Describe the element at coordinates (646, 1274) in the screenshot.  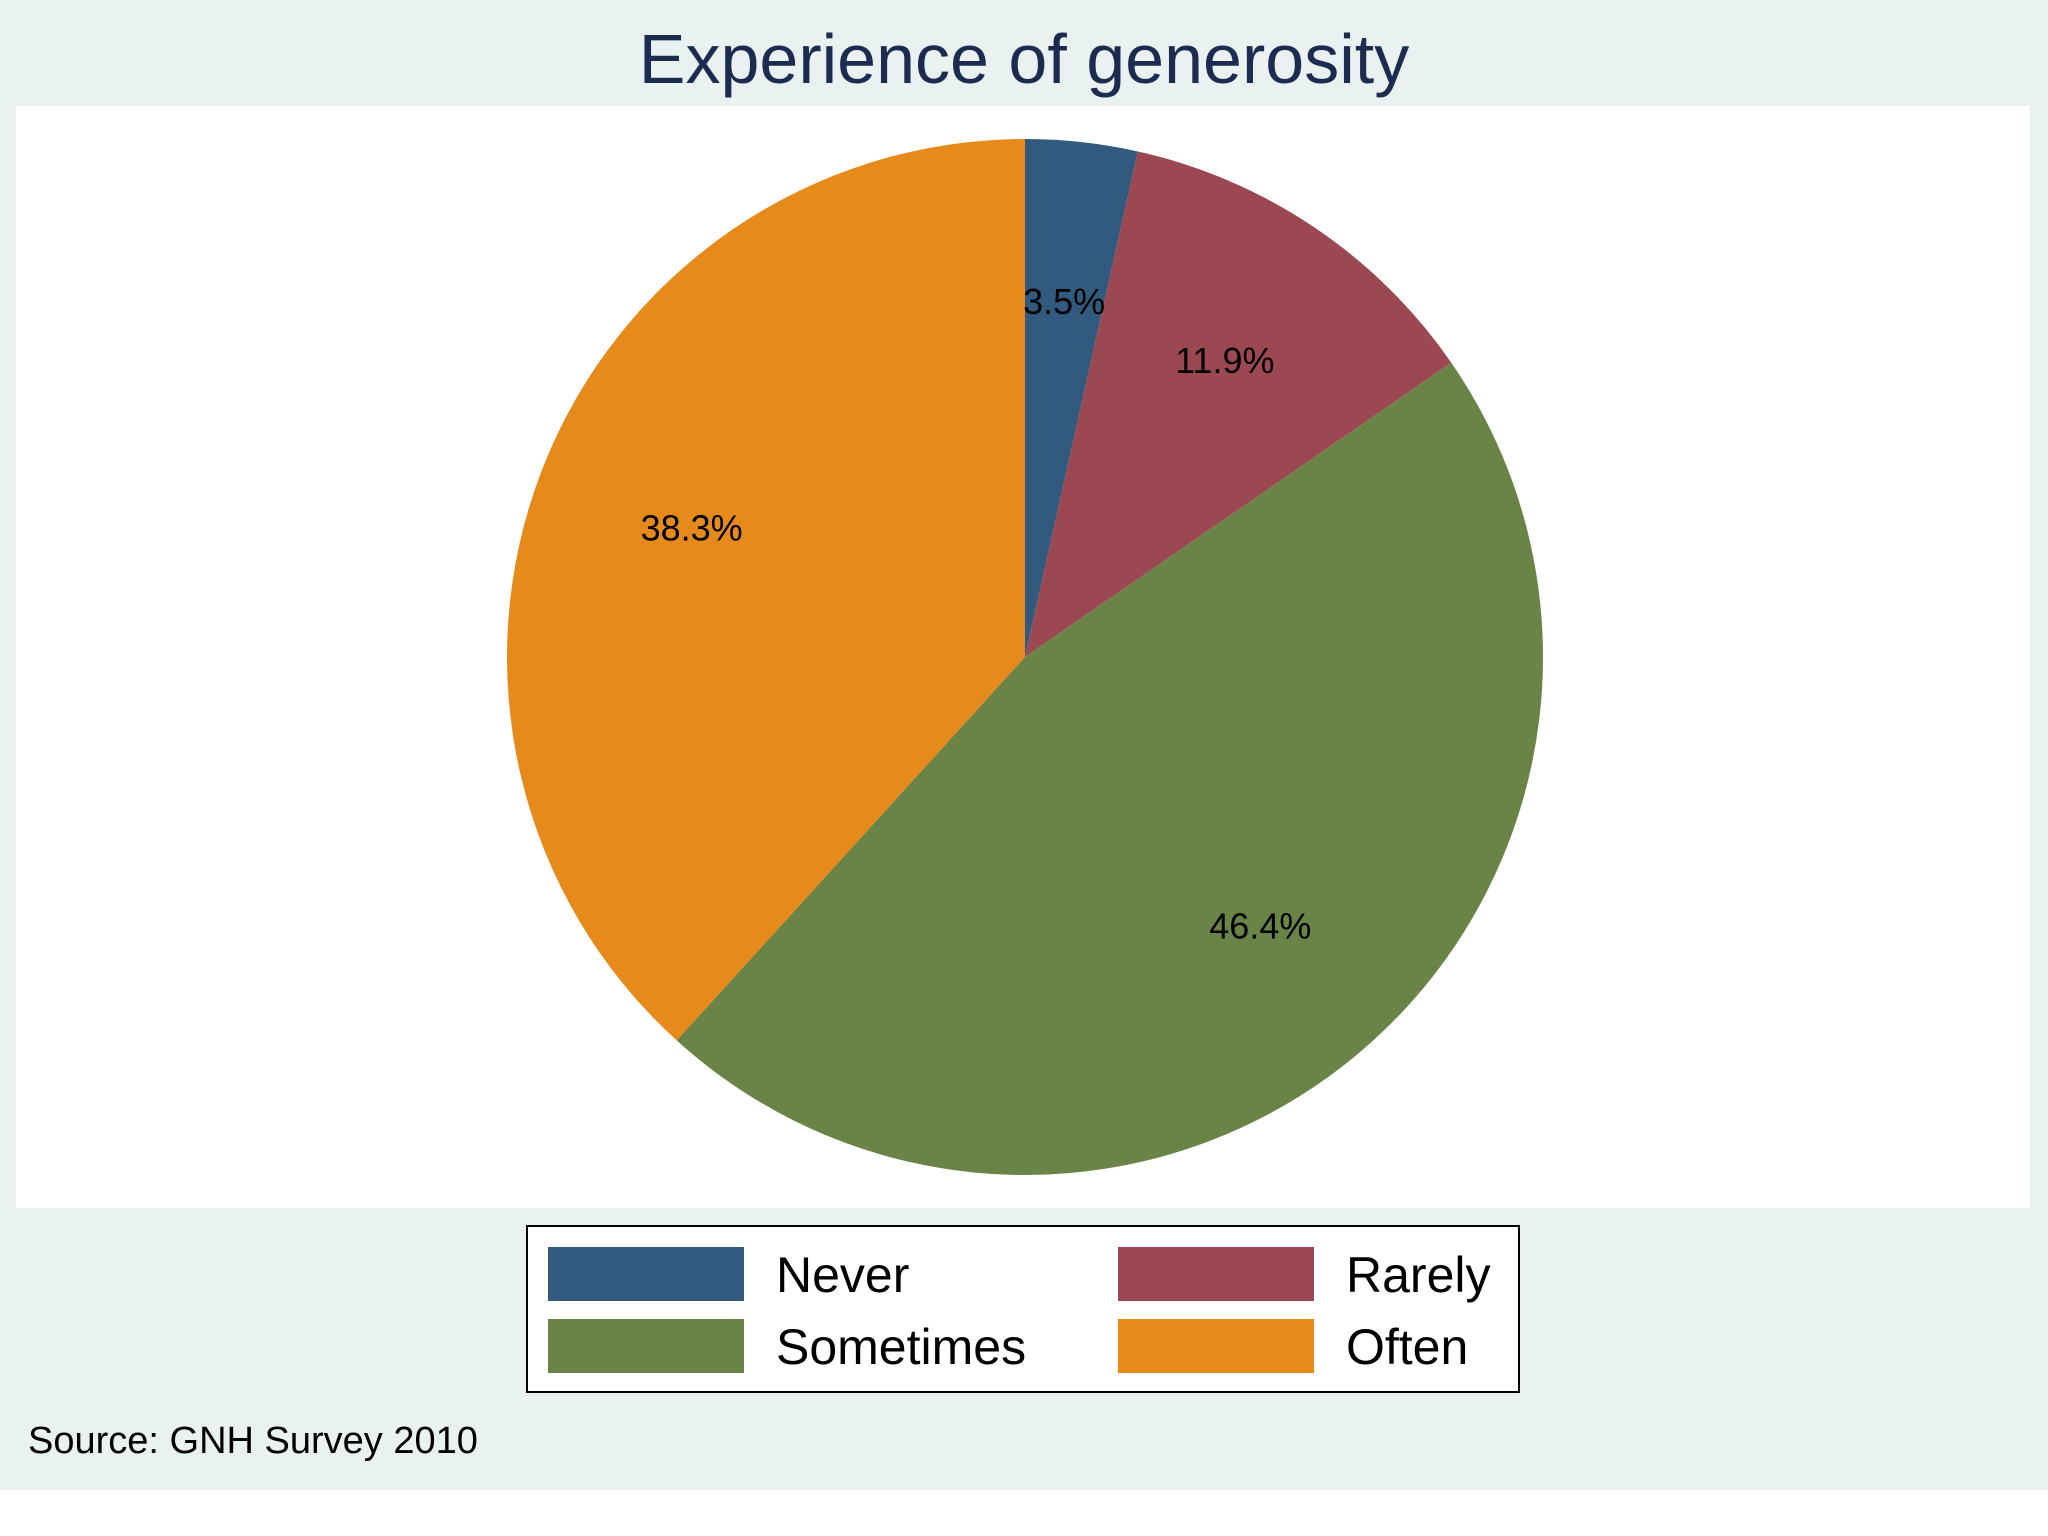
I see `legend-swatch-never` at that location.